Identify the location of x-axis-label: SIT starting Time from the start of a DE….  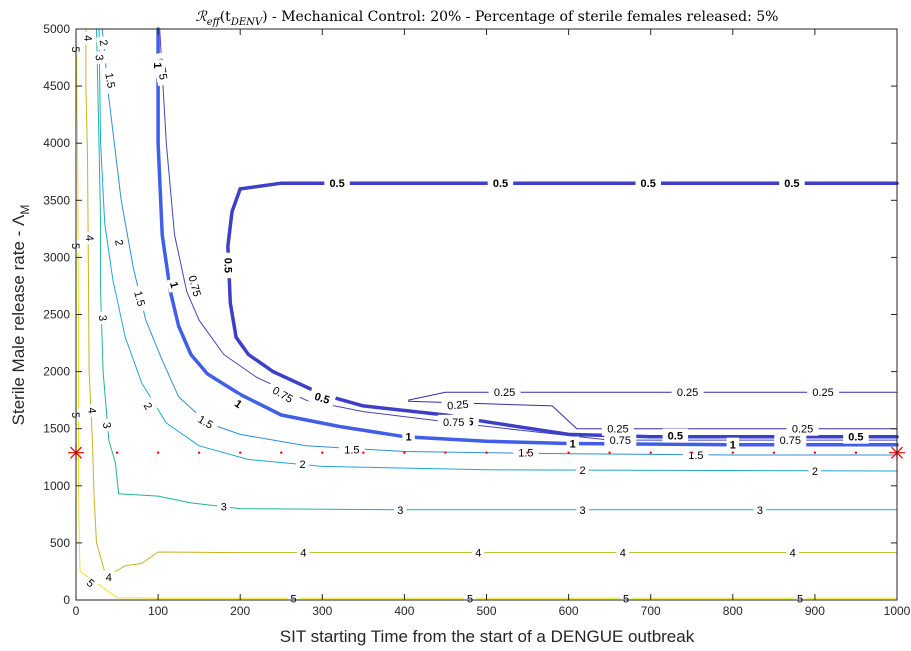
(487, 636).